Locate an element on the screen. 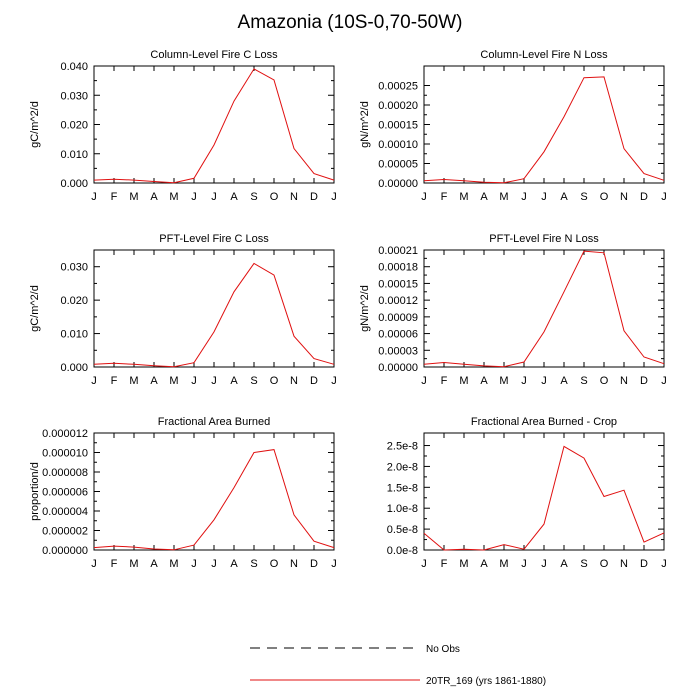  y-axis-label: proportion/d is located at coordinates (35, 491).